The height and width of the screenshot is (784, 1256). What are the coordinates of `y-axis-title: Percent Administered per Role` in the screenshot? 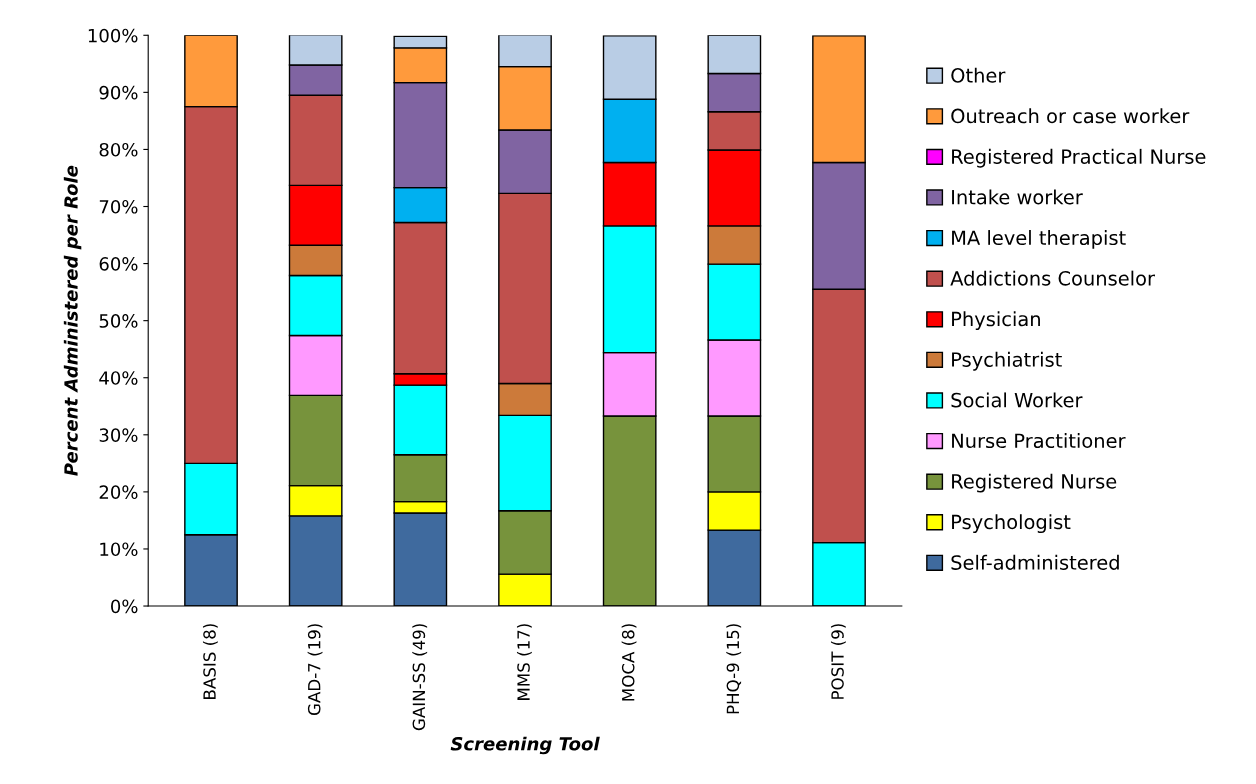 It's located at (72, 320).